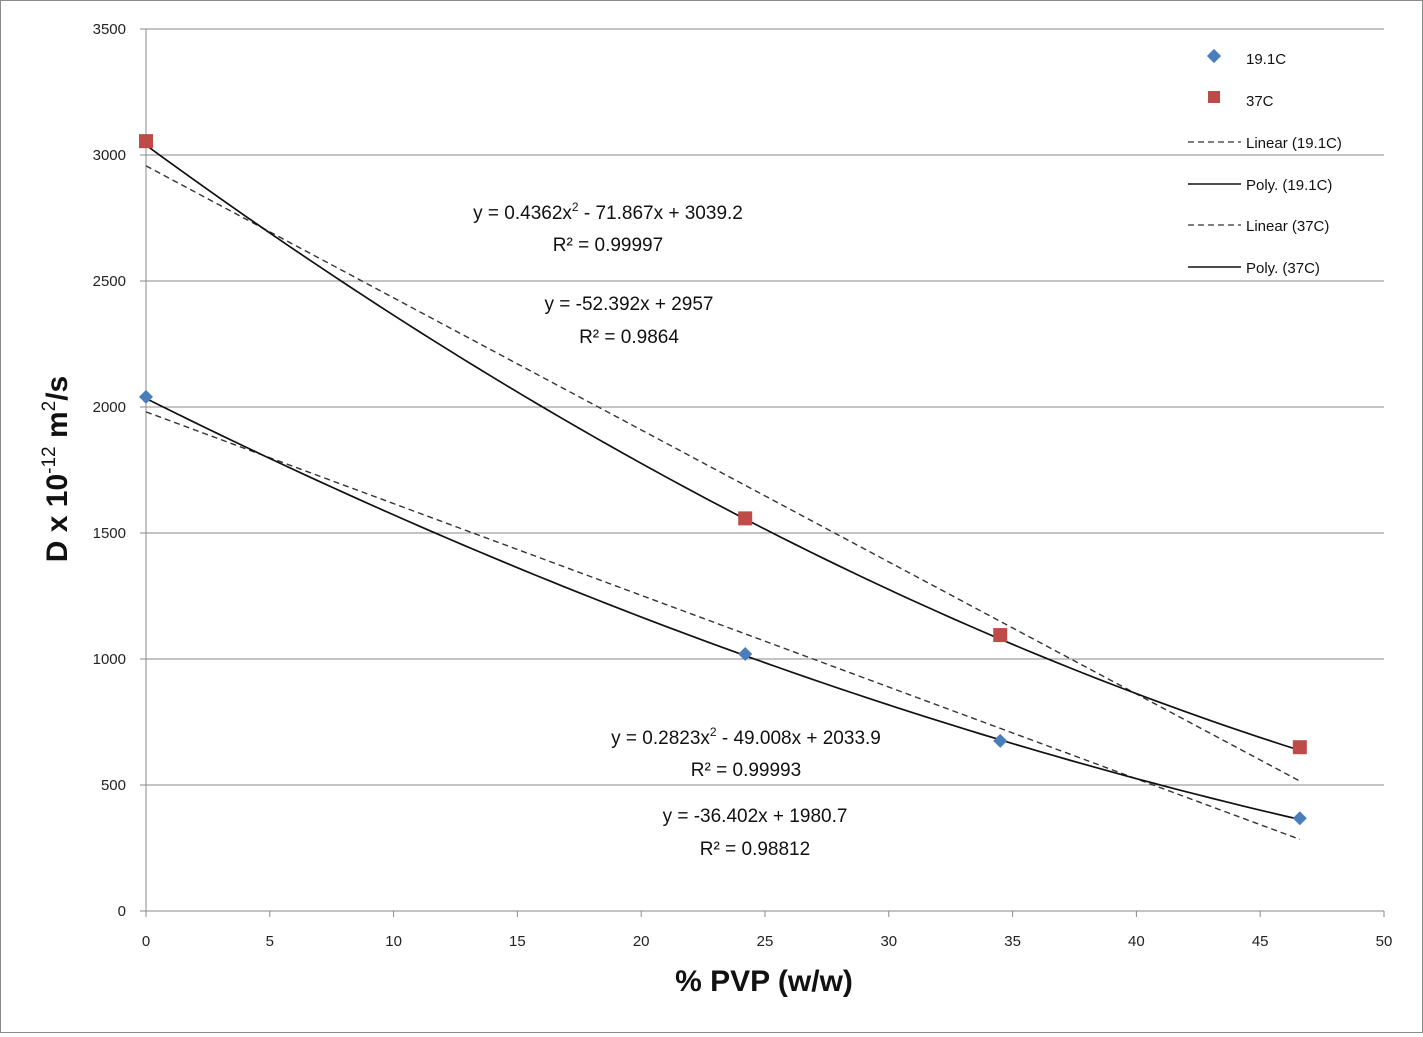  What do you see at coordinates (119, 470) in the screenshot?
I see `y-tick-labels: 0 500 1000 1500 2000 2500 3000 3500` at bounding box center [119, 470].